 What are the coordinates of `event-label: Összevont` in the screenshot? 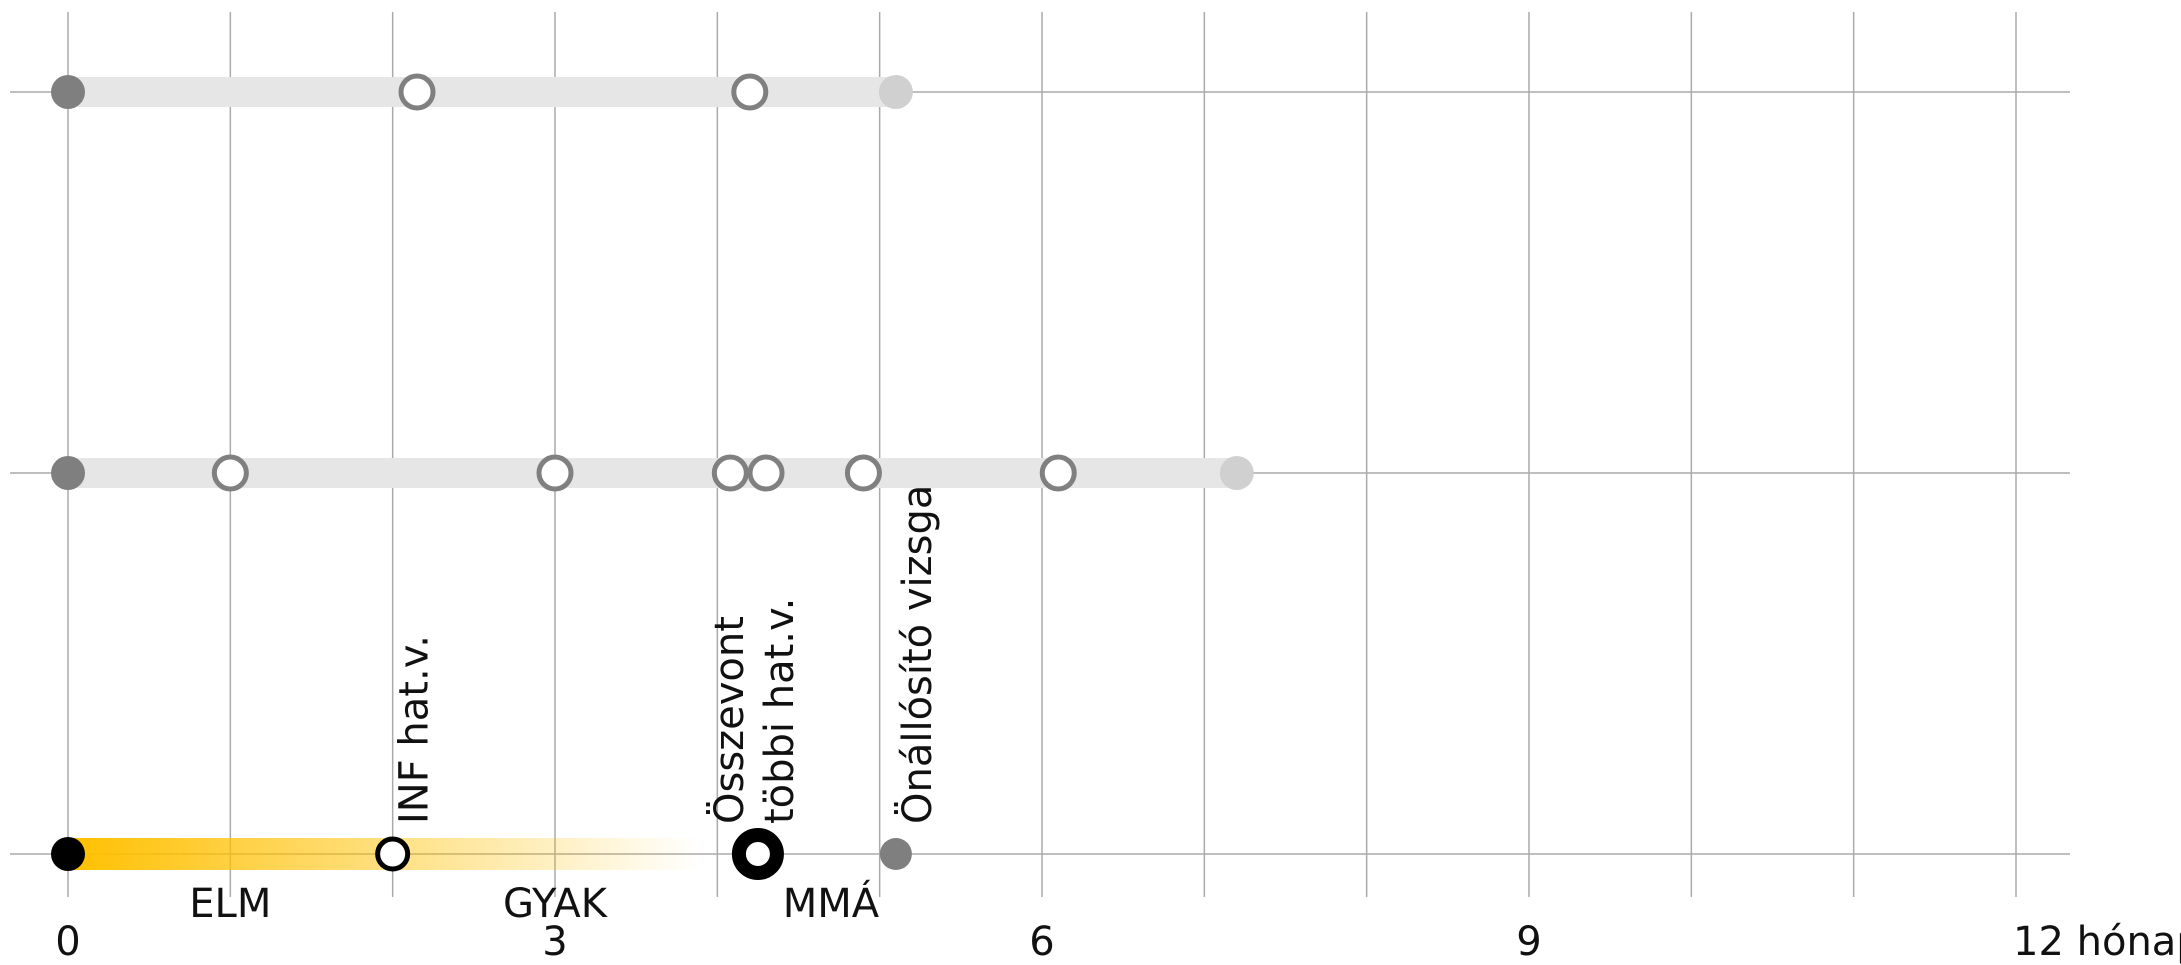 It's located at (729, 720).